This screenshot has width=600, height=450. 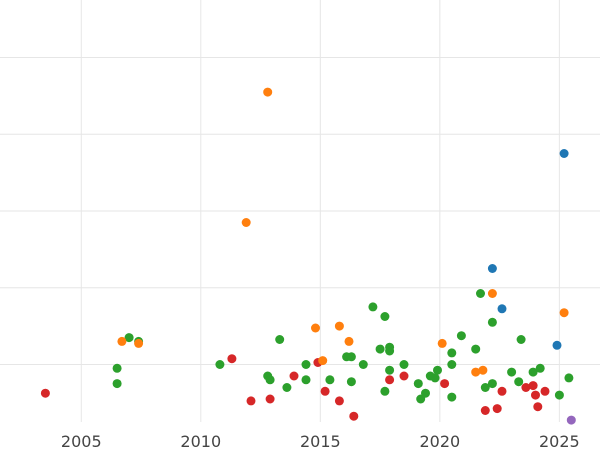 I want to click on x-tick-label: 2010, so click(x=200, y=441).